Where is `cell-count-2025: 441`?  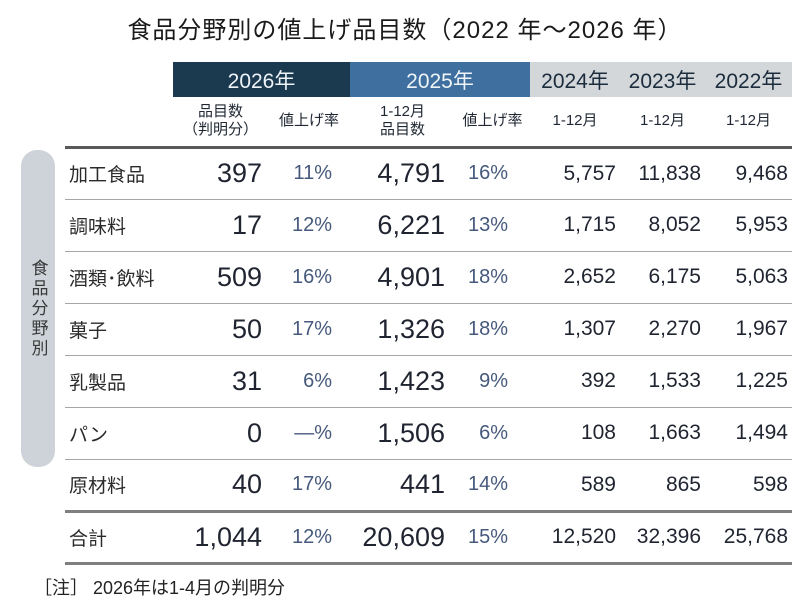
cell-count-2025: 441 is located at coordinates (402, 484).